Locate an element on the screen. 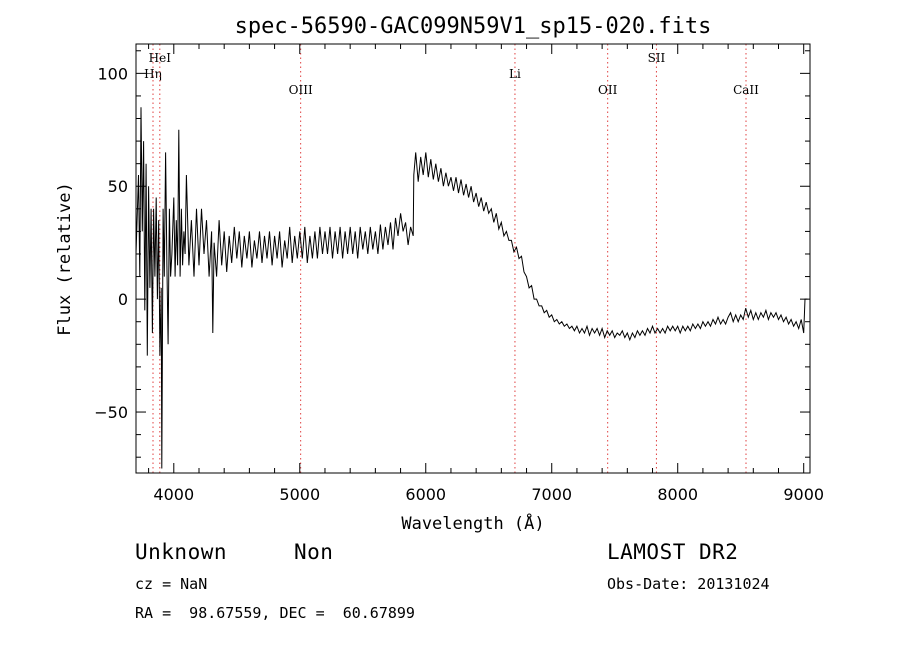 Image resolution: width=900 pixels, height=654 pixels. class-label: Unknown is located at coordinates (181, 552).